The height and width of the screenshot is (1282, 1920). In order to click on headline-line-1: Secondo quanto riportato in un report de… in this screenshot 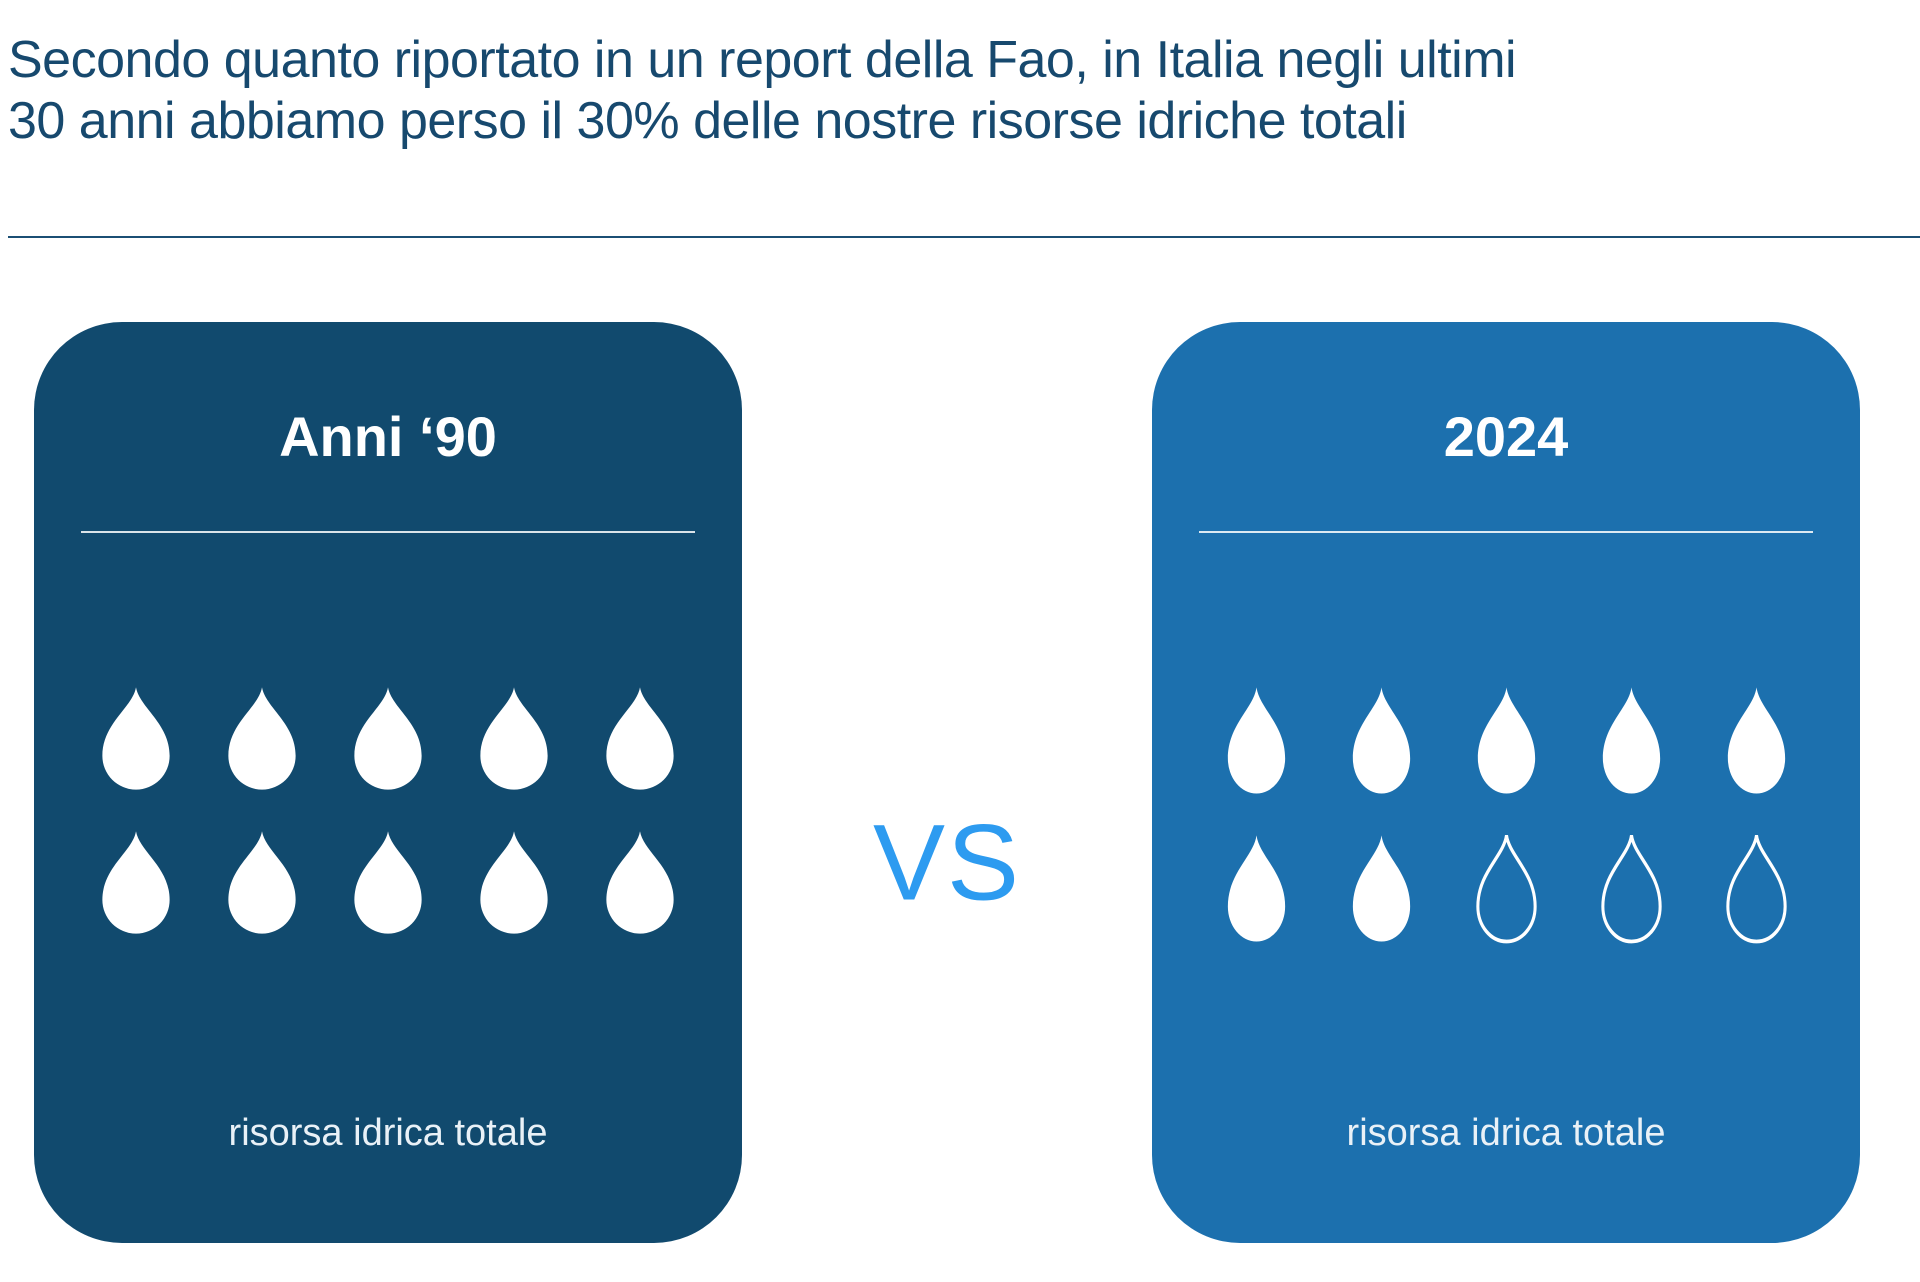, I will do `click(762, 60)`.